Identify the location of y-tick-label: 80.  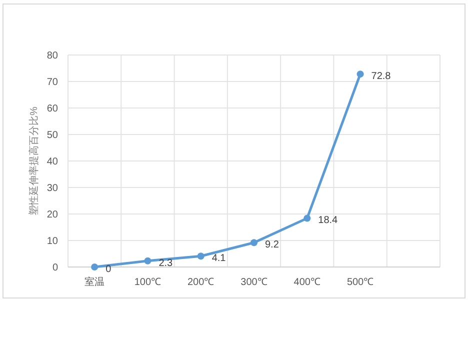
(52, 56).